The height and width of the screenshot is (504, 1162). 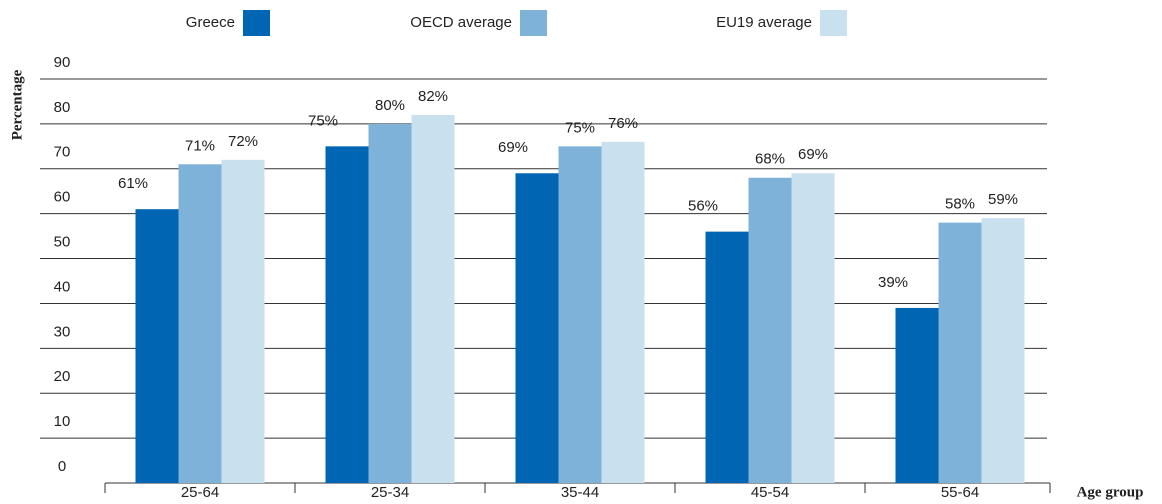 What do you see at coordinates (210, 22) in the screenshot?
I see `legend-label: Greece` at bounding box center [210, 22].